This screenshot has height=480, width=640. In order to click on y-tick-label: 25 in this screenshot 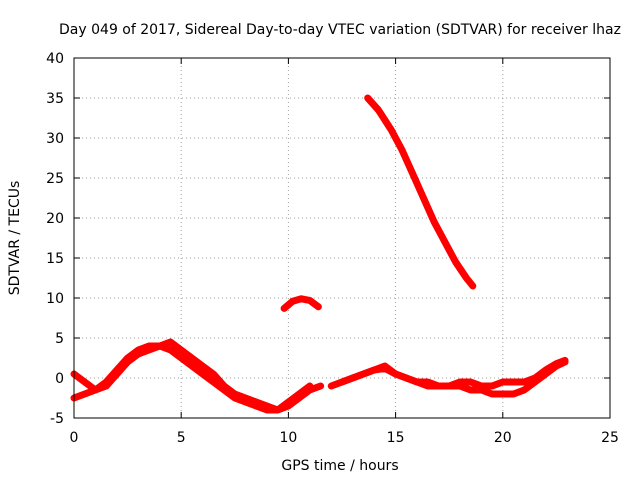, I will do `click(55, 179)`.